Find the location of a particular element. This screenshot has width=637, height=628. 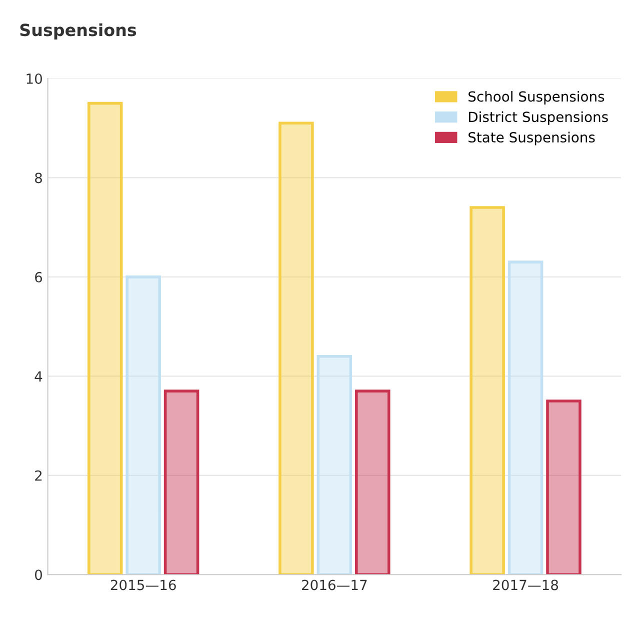

x-tick-label: 2015—16 is located at coordinates (143, 585).